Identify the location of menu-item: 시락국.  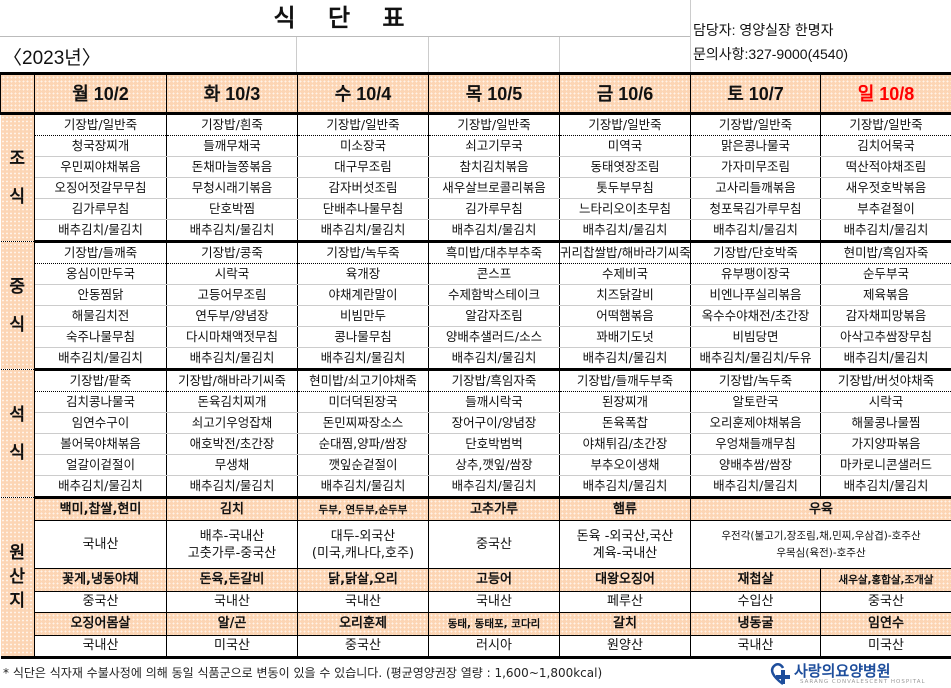
(885, 402).